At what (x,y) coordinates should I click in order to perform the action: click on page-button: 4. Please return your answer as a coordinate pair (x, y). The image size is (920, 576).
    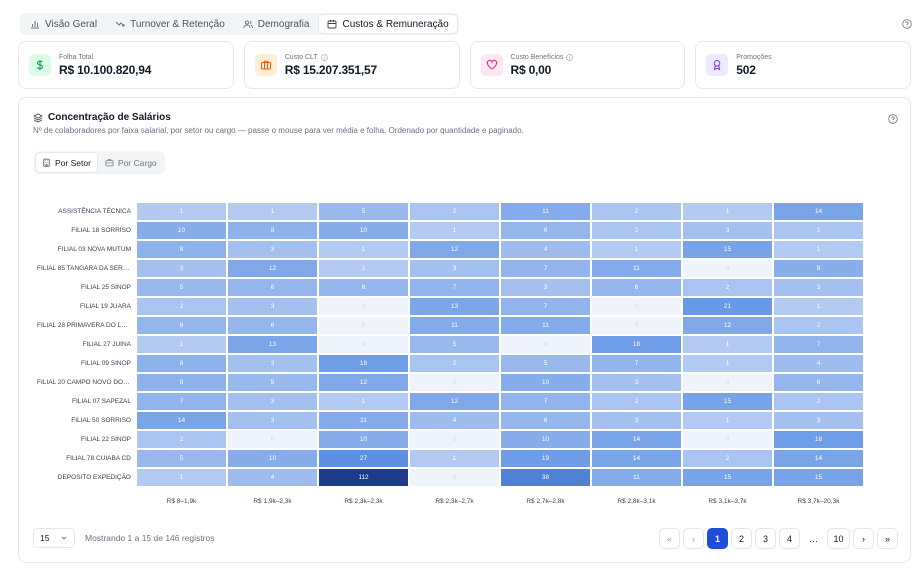
    Looking at the image, I should click on (789, 538).